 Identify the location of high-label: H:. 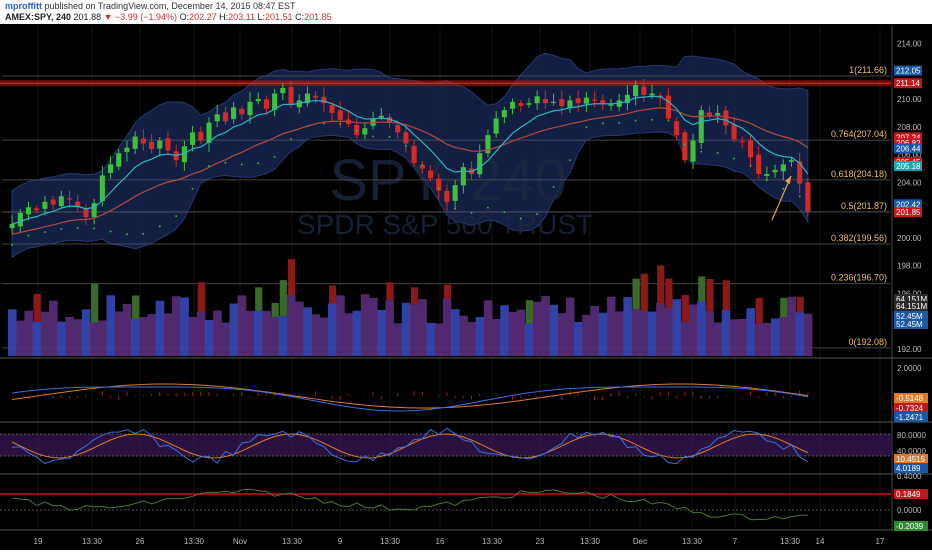
(224, 17).